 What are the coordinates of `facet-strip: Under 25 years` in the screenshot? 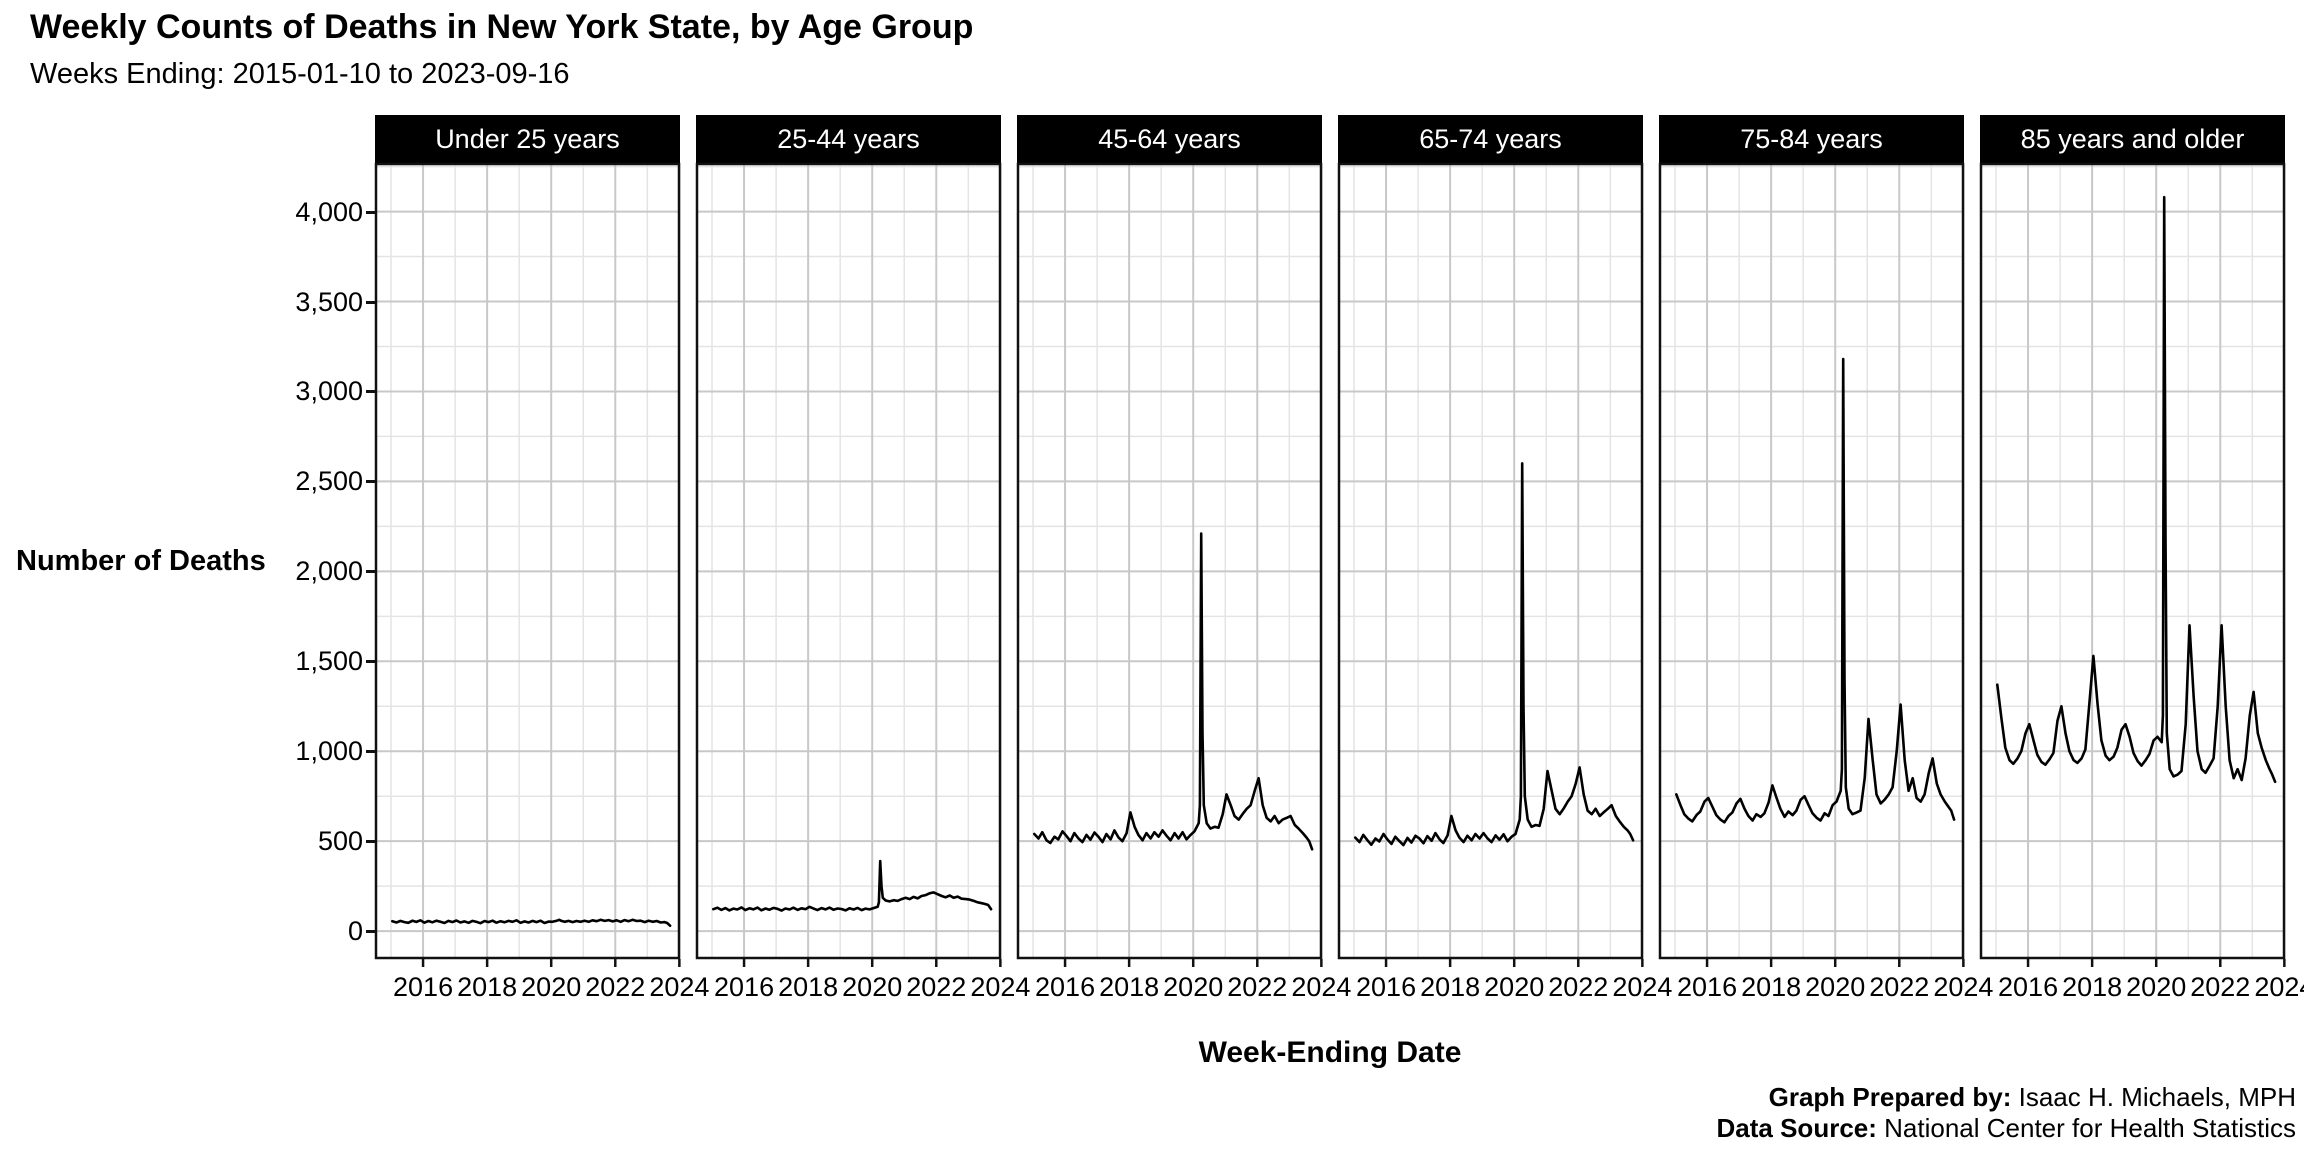 It's located at (527, 139).